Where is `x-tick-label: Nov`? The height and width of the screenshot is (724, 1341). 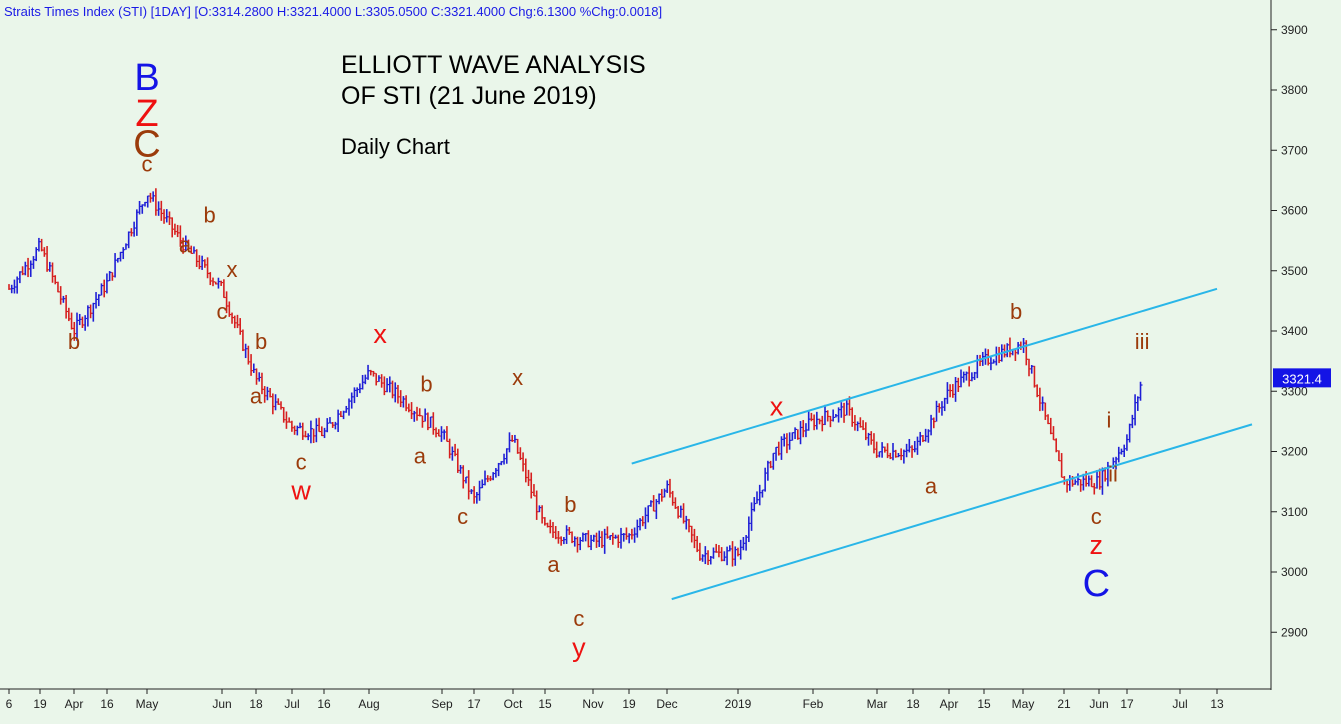
x-tick-label: Nov is located at coordinates (592, 704).